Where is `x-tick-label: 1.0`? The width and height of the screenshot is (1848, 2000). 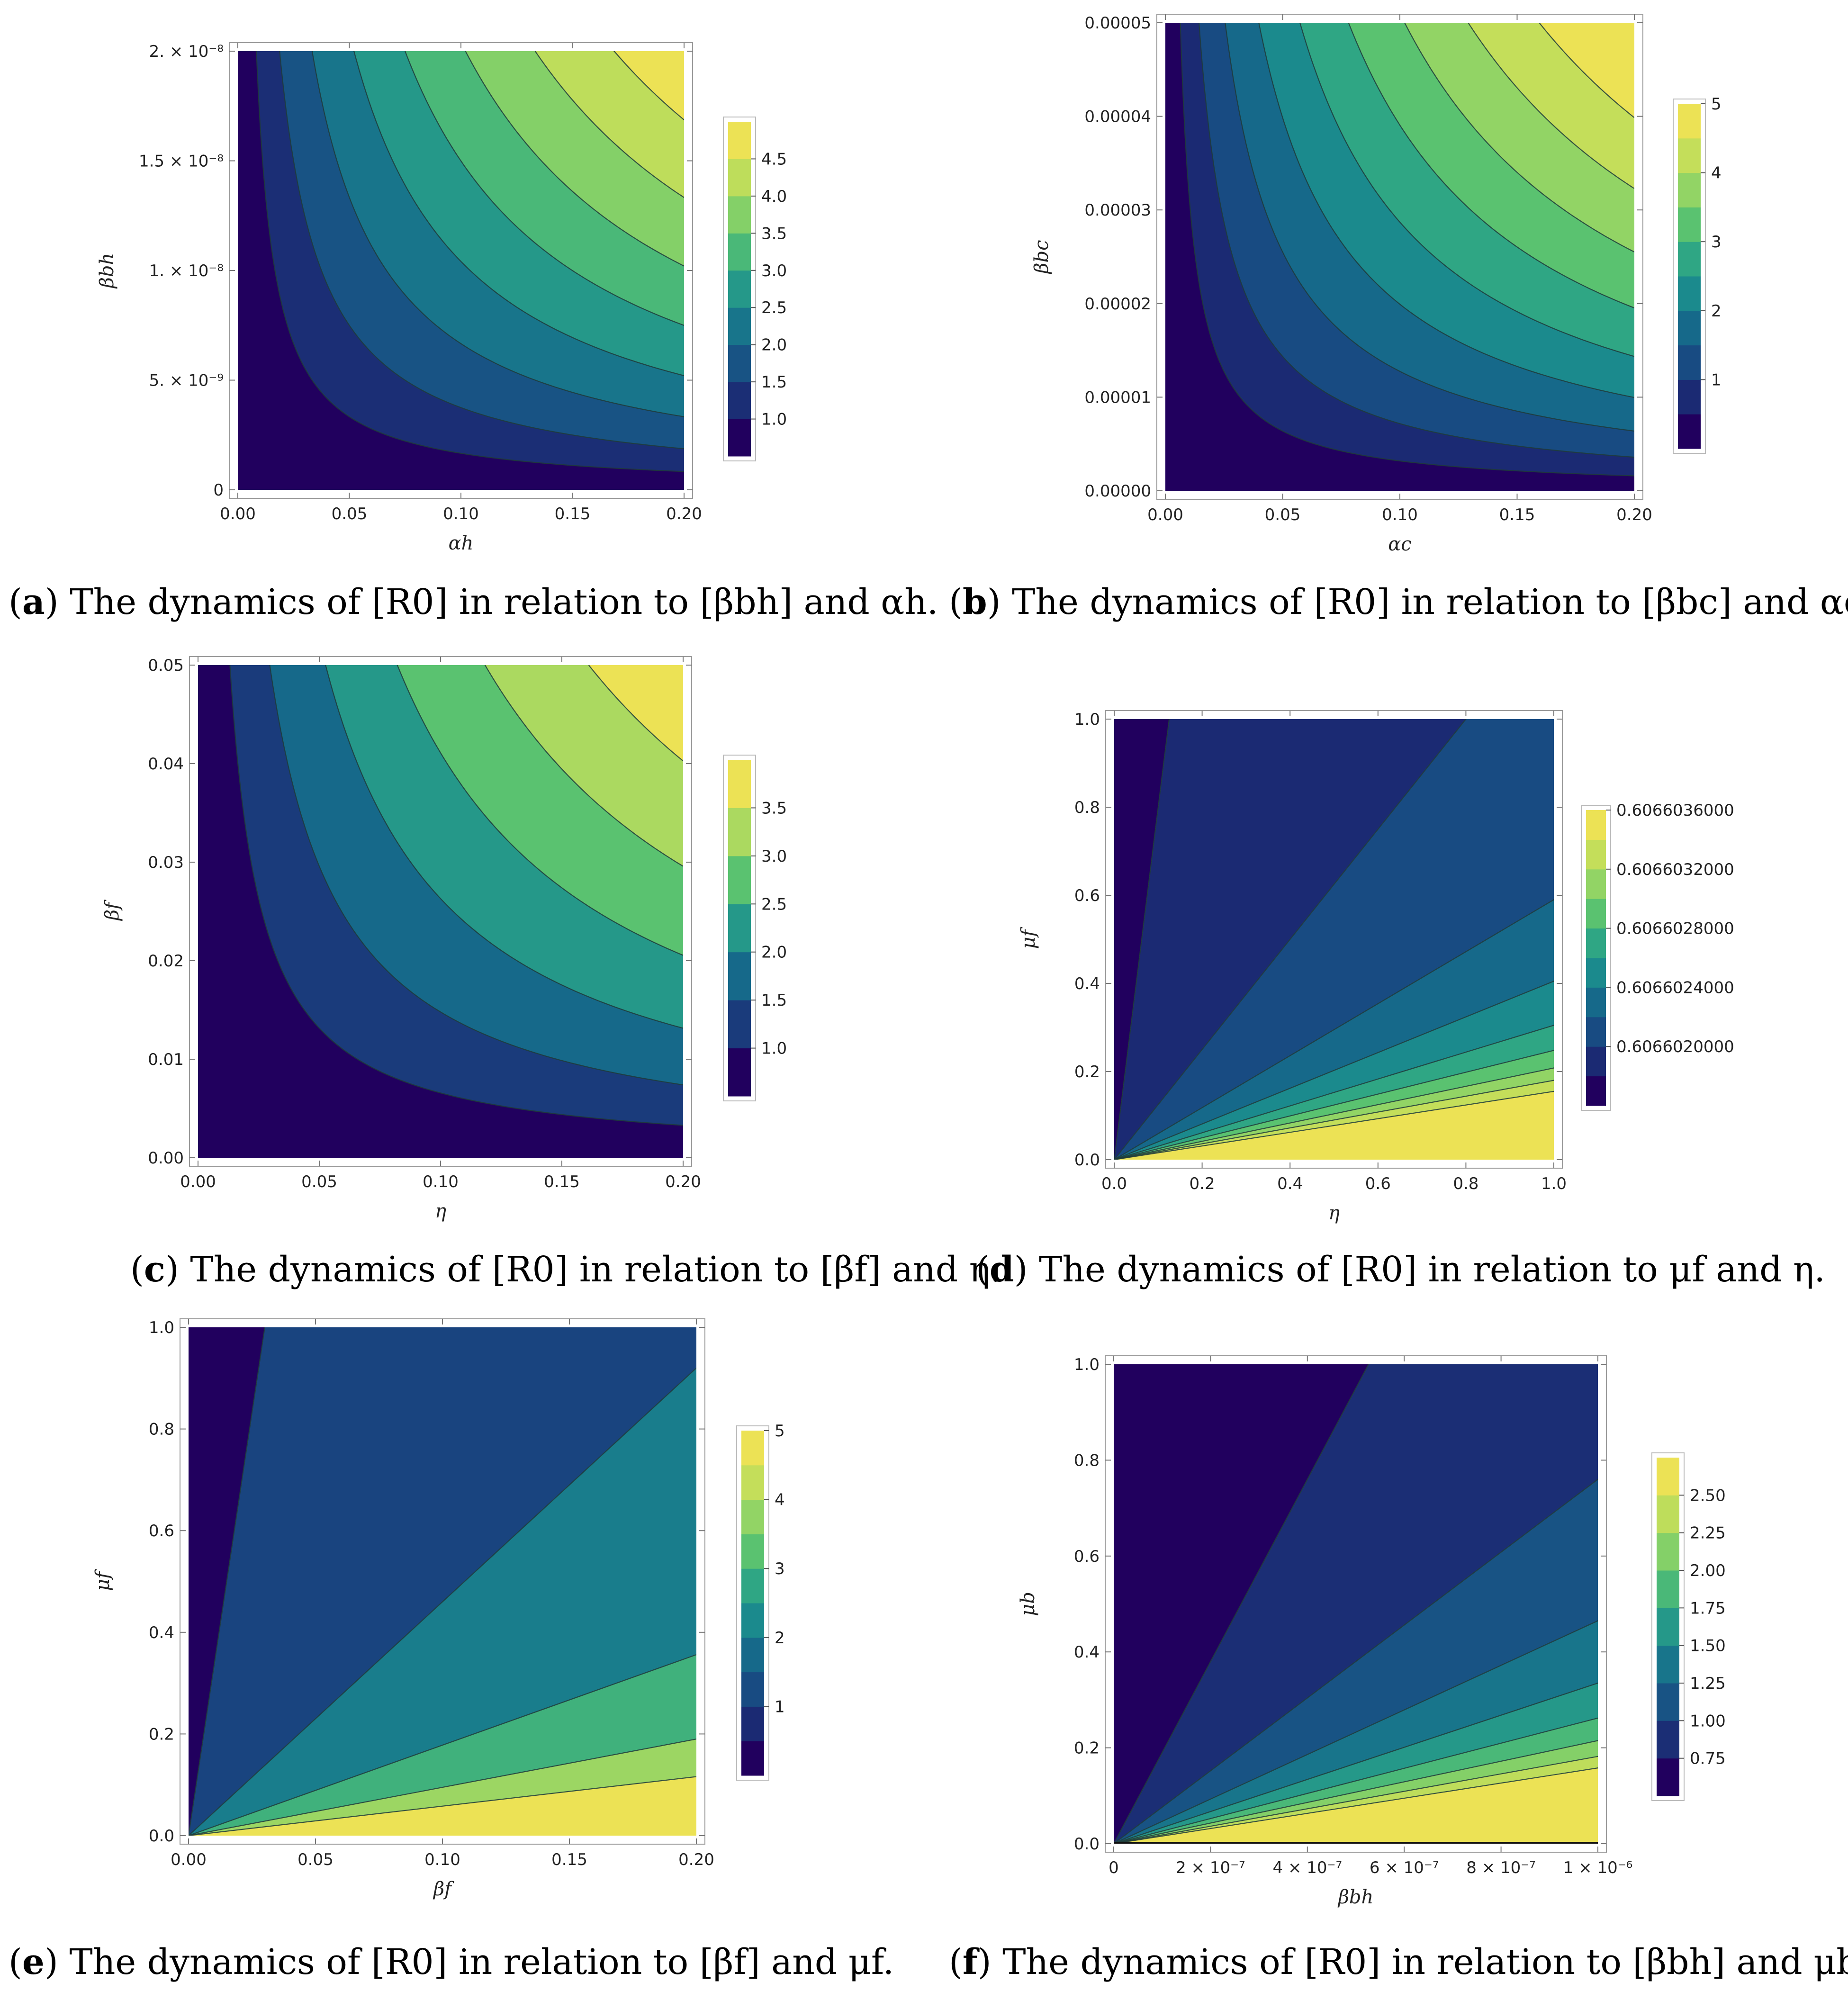 x-tick-label: 1.0 is located at coordinates (1554, 1183).